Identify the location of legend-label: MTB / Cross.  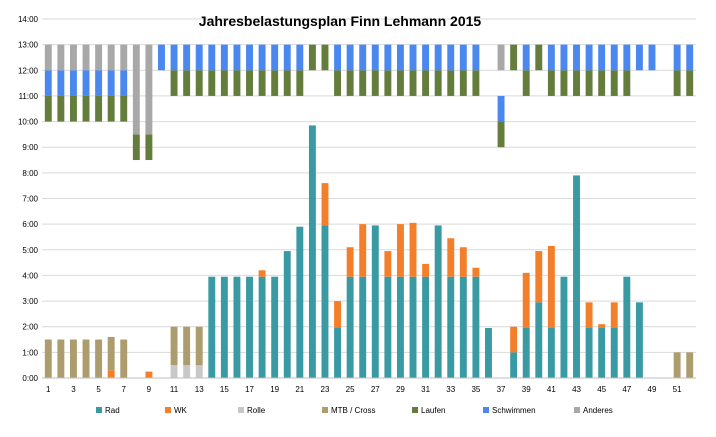
(353, 410).